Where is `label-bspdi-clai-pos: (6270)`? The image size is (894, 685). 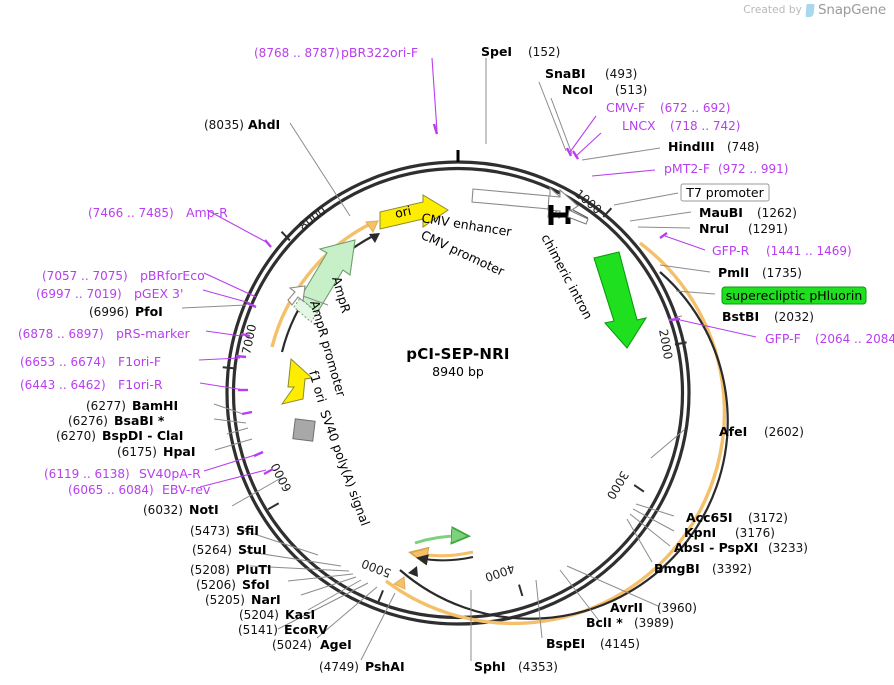 label-bspdi-clai-pos: (6270) is located at coordinates (76, 436).